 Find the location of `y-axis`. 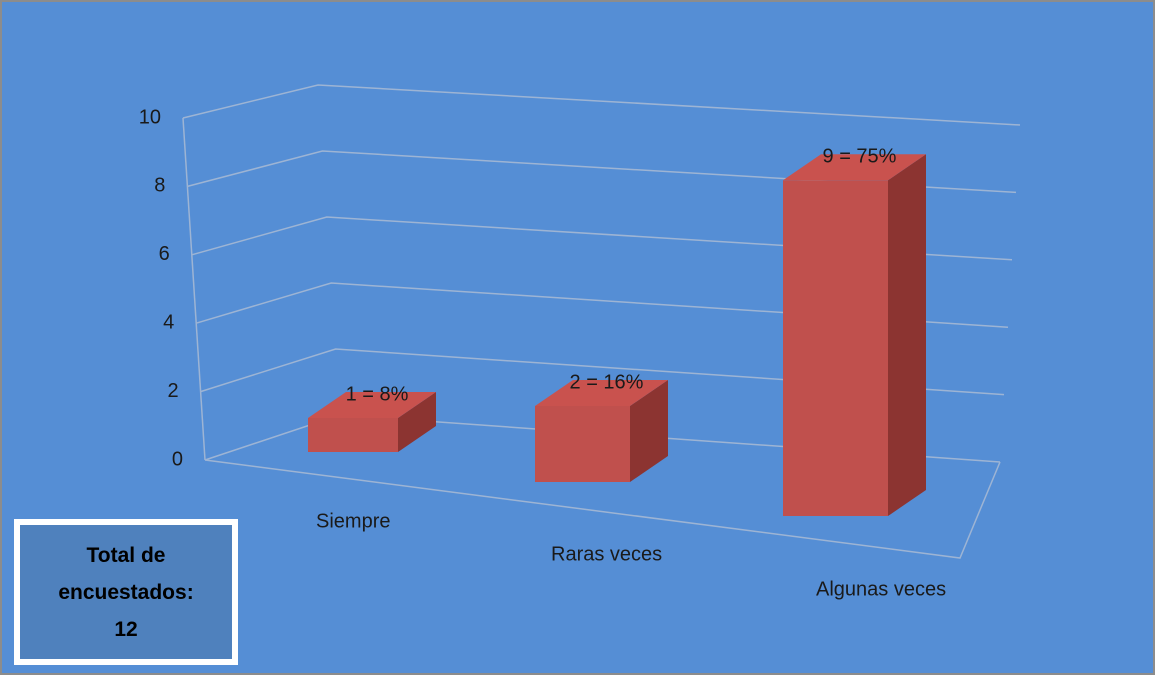

y-axis is located at coordinates (194, 289).